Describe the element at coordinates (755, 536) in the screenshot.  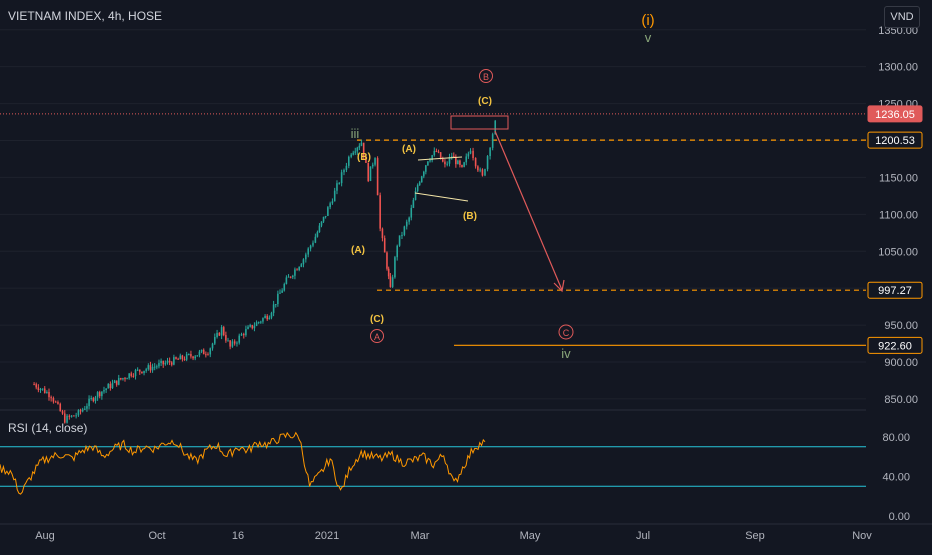
I see `time-tick-label: Sep` at that location.